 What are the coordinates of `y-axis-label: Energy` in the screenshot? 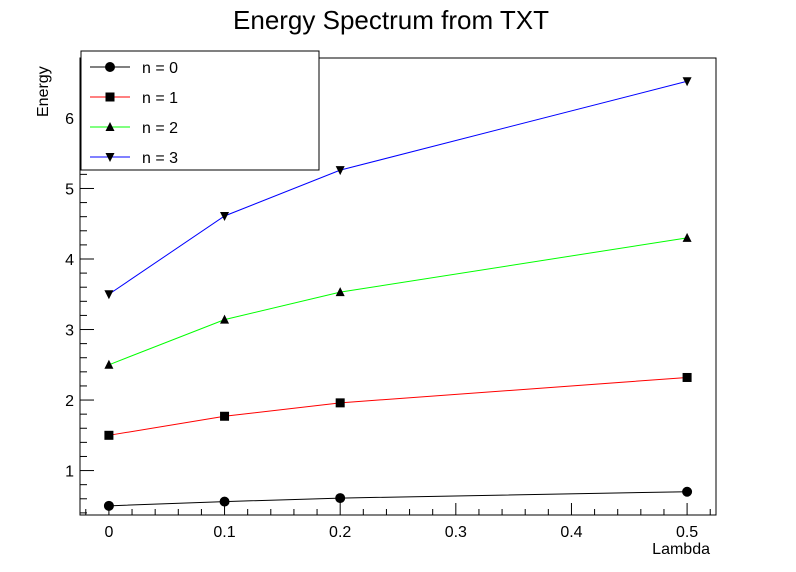 It's located at (43, 91).